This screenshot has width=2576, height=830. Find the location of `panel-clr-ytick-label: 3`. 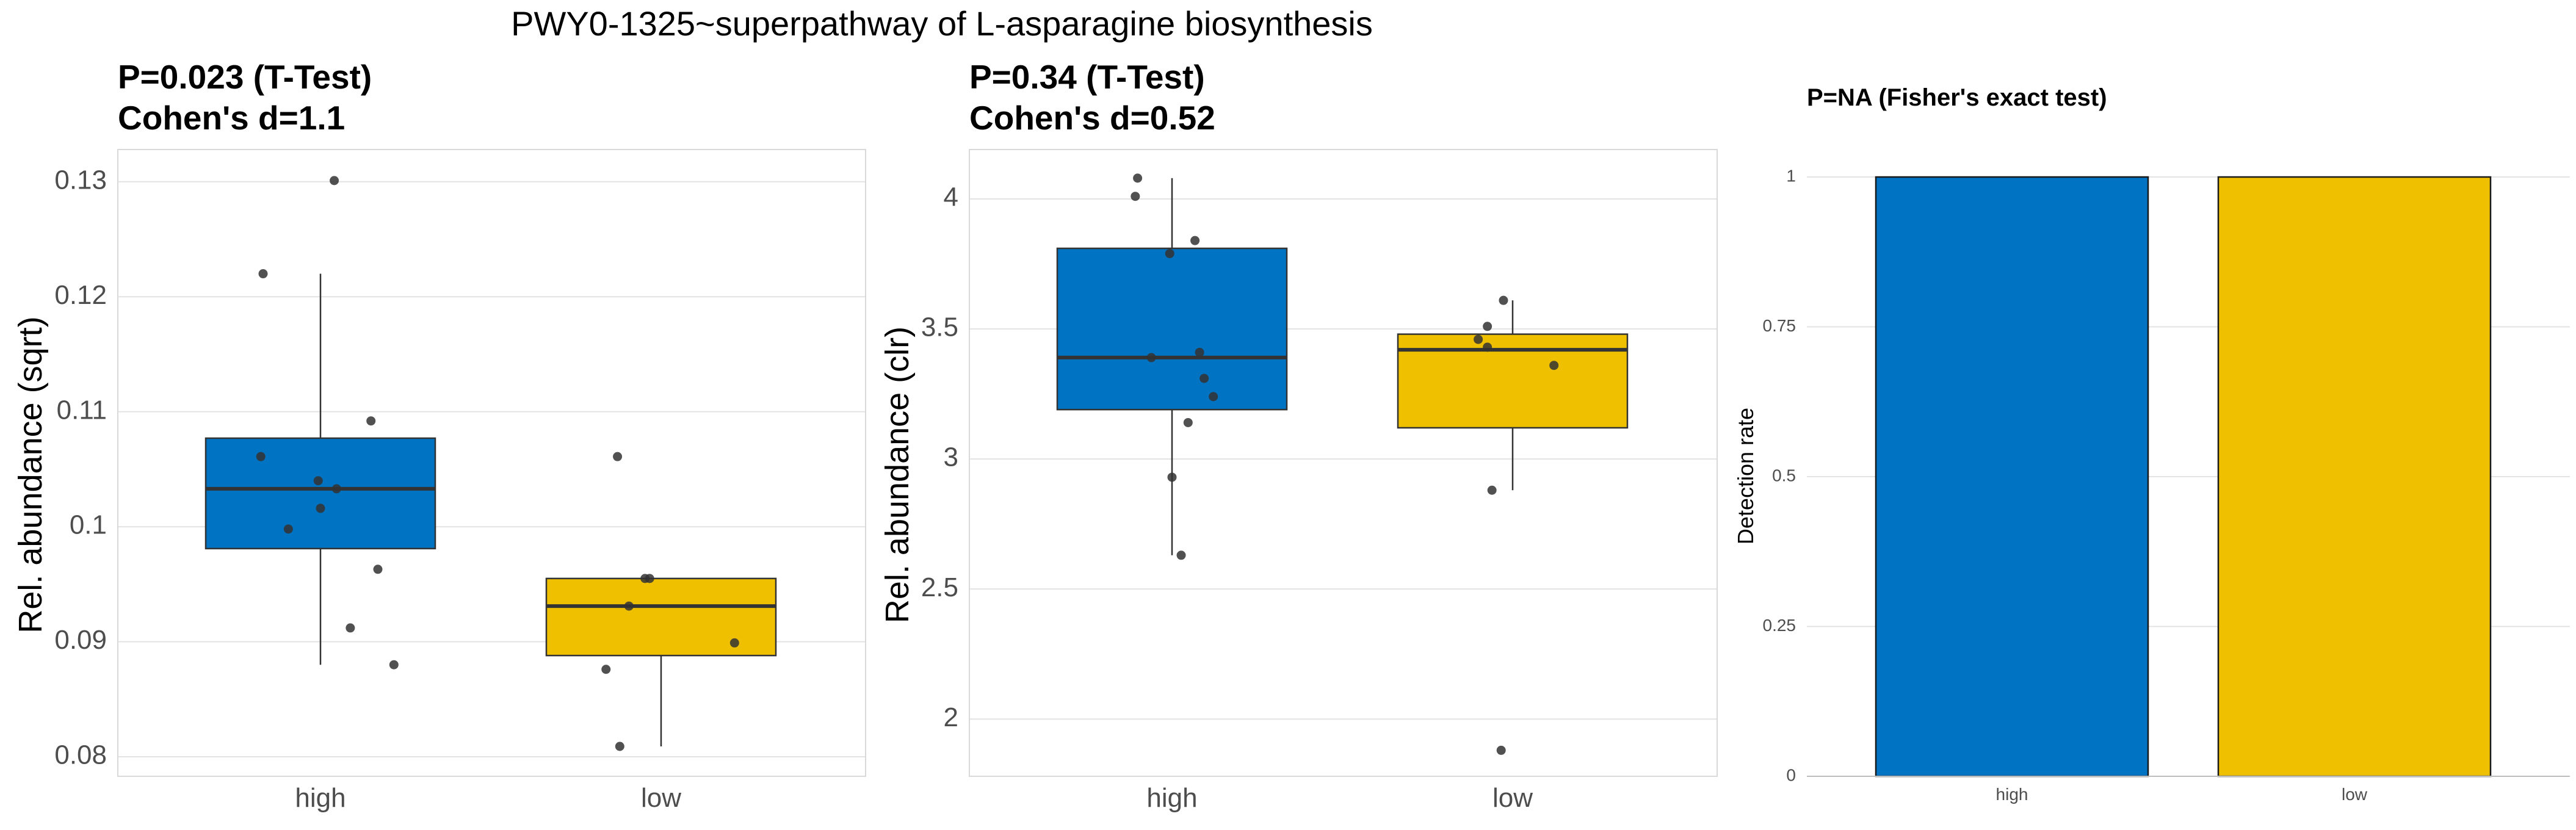

panel-clr-ytick-label: 3 is located at coordinates (951, 457).